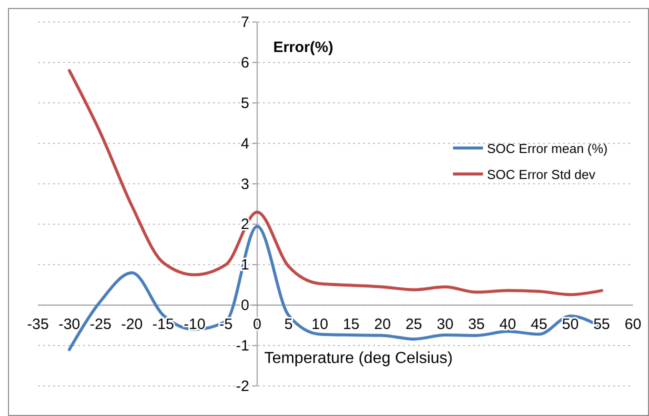  Describe the element at coordinates (243, 386) in the screenshot. I see `y-tick-label: -2` at that location.